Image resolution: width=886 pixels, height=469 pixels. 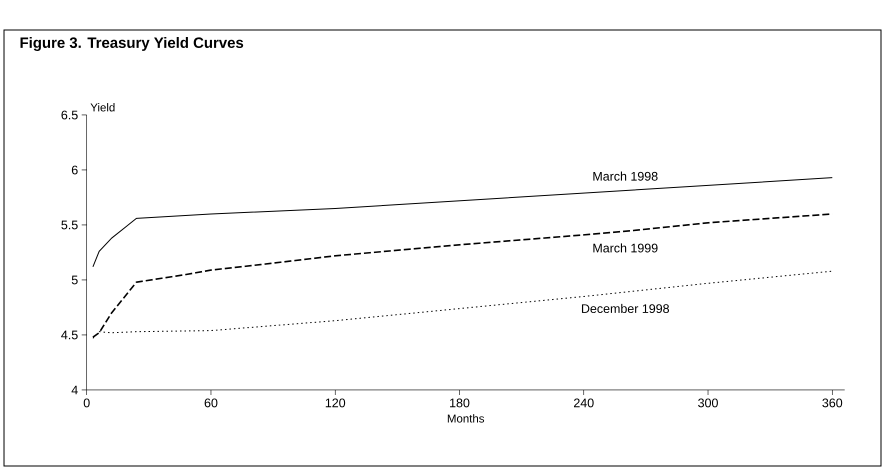 I want to click on y-tick-label: 4, so click(x=75, y=390).